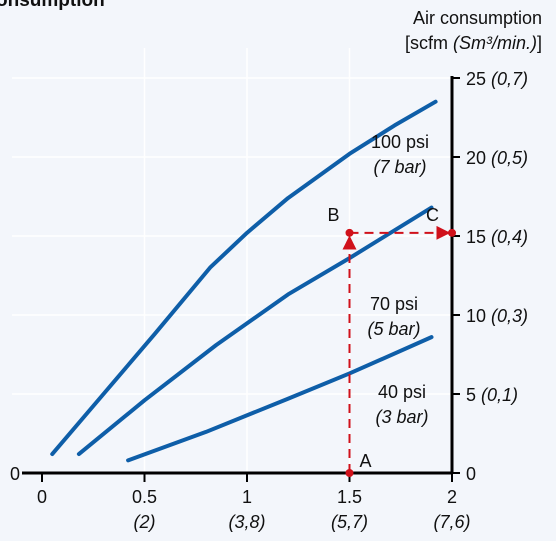  Describe the element at coordinates (497, 316) in the screenshot. I see `y-tick-label: 10 (0,3)` at that location.